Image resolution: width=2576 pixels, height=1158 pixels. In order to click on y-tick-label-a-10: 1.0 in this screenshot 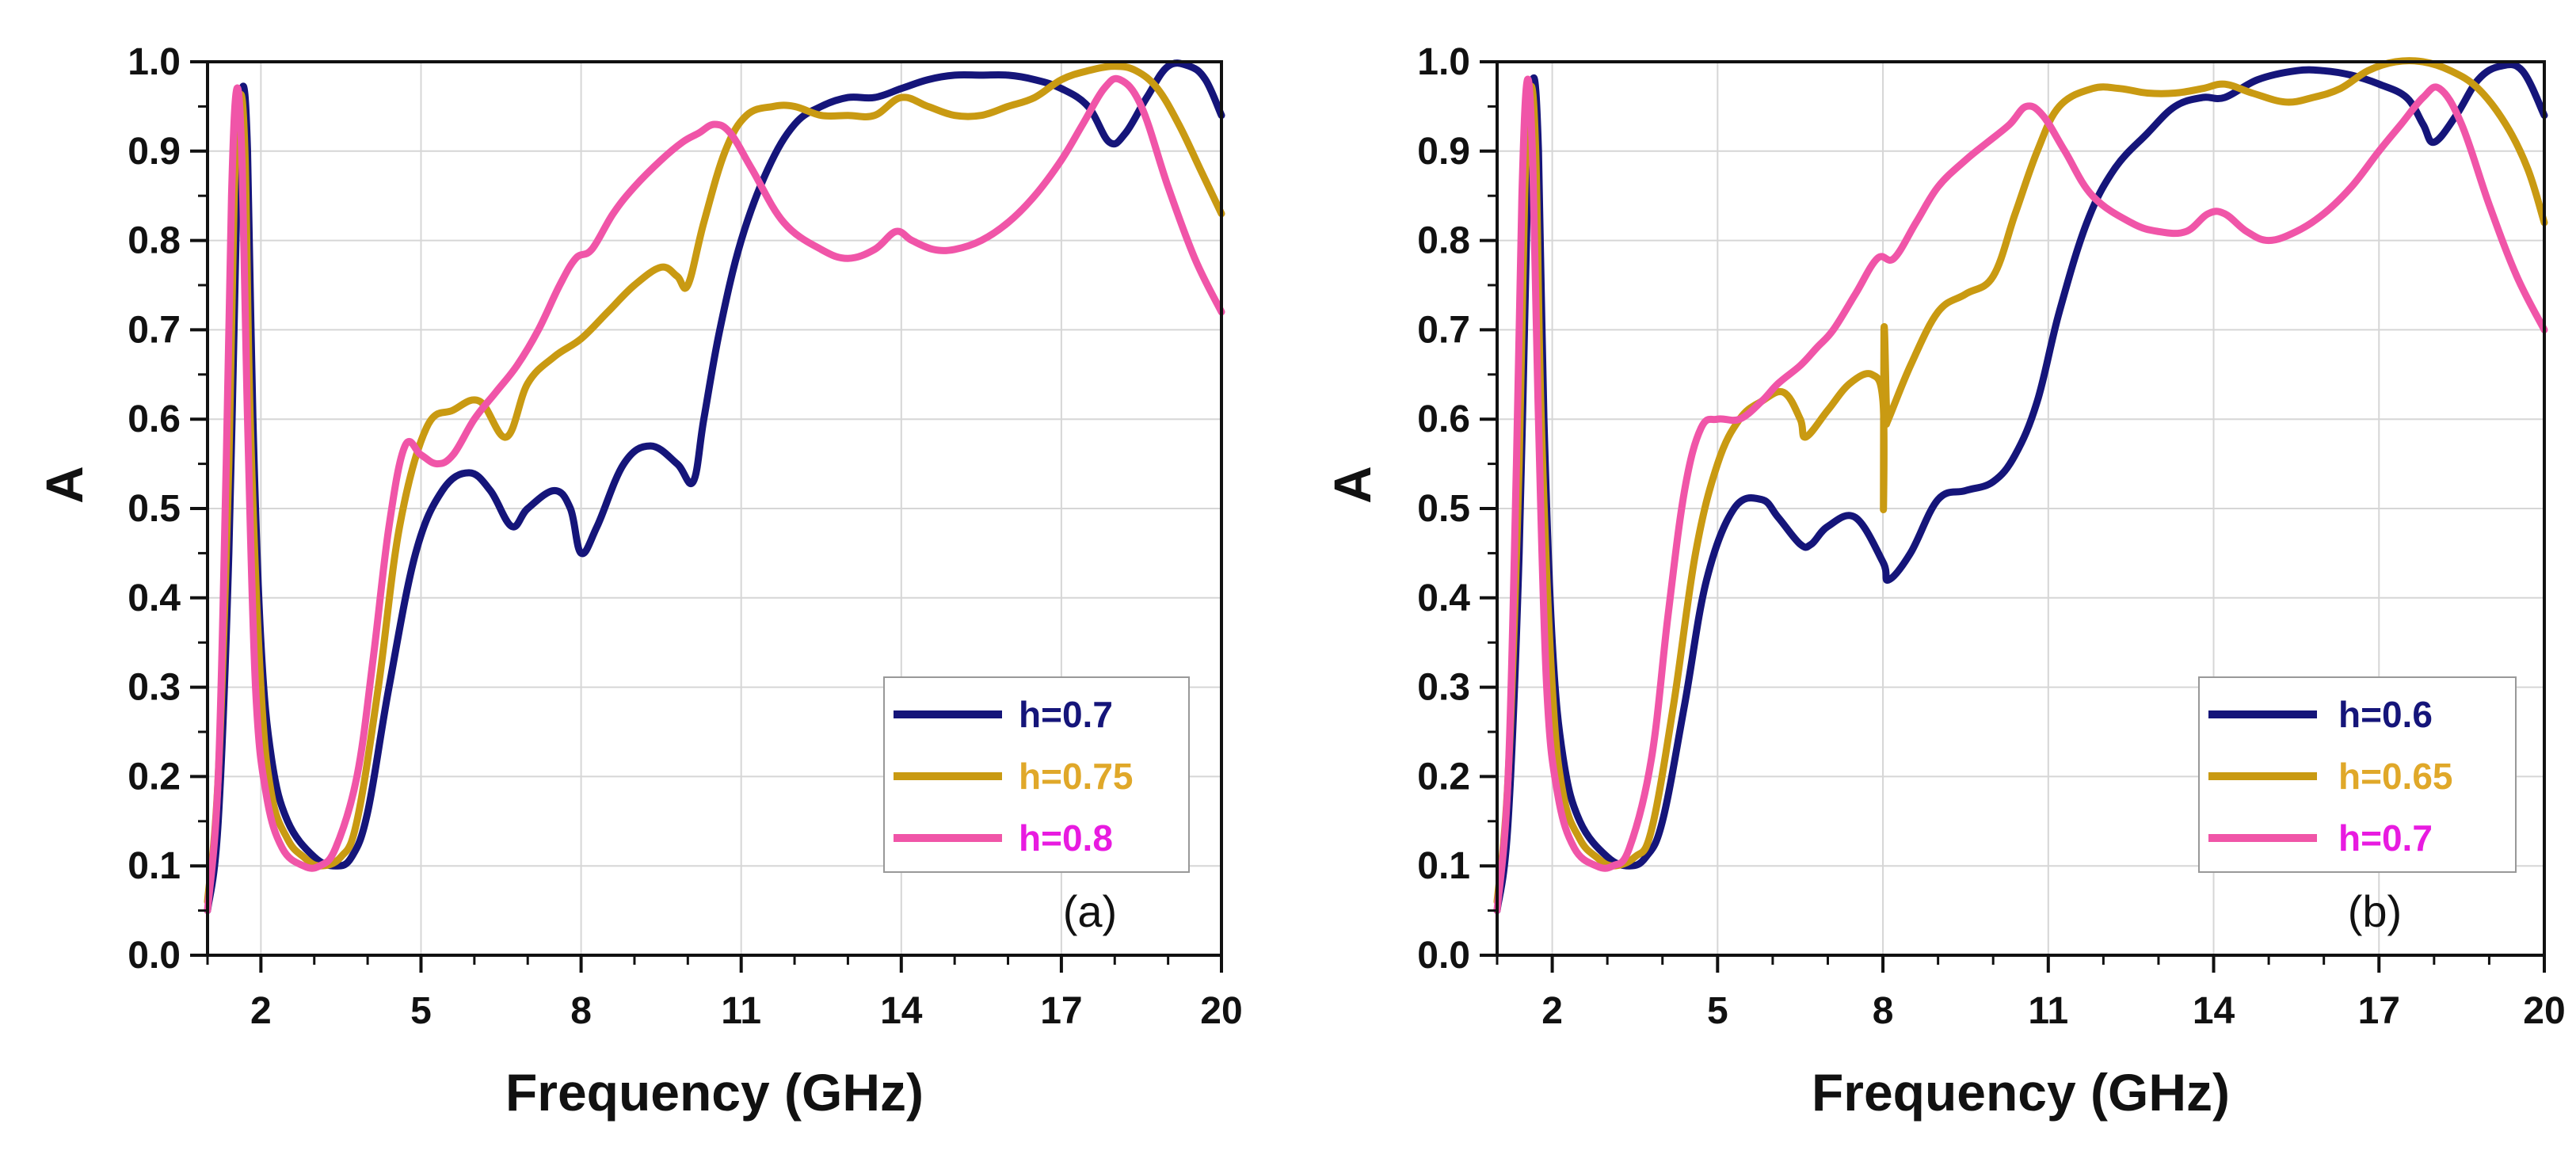, I will do `click(154, 62)`.